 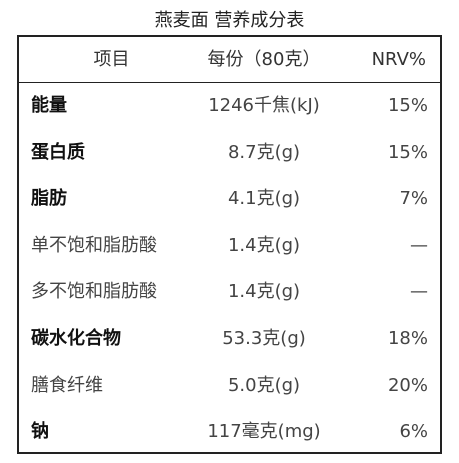 What do you see at coordinates (94, 292) in the screenshot?
I see `table-cell: 多不饱和脂肪酸` at bounding box center [94, 292].